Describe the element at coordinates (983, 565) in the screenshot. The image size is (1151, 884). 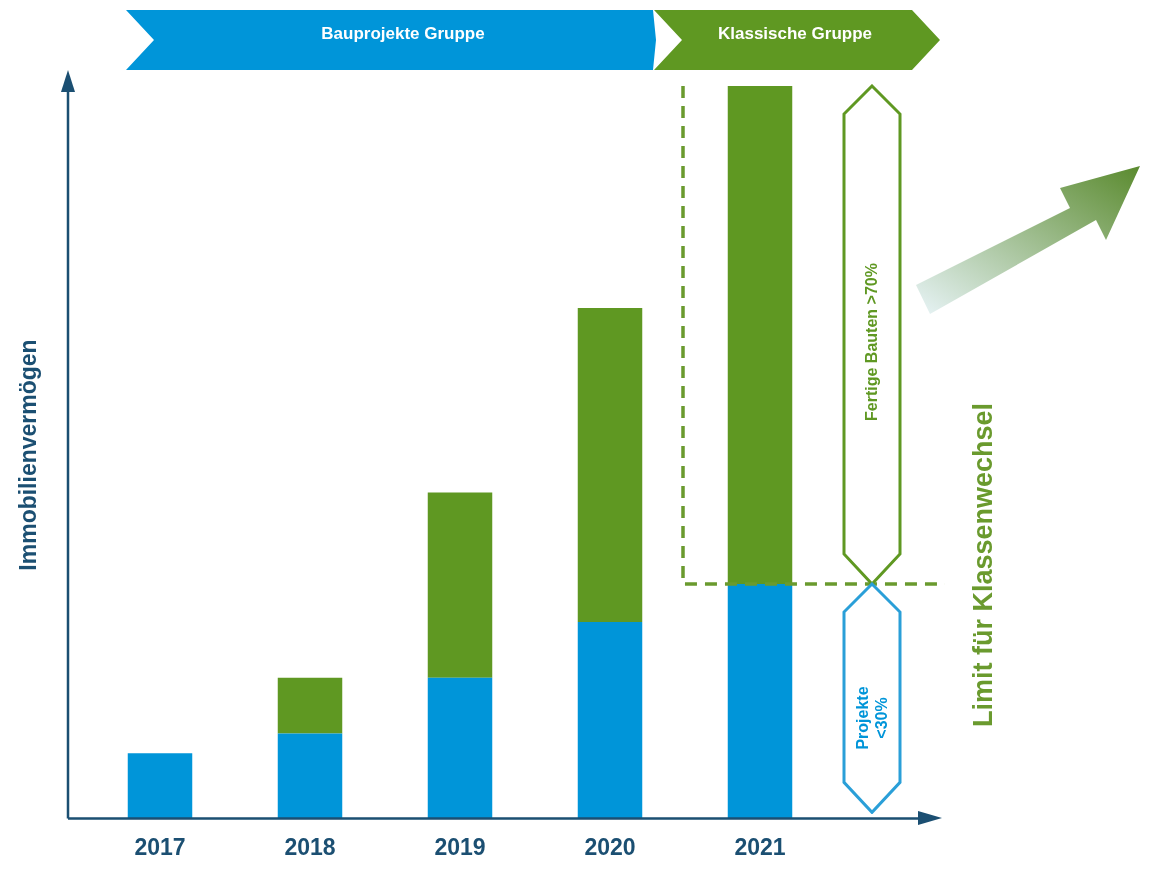
I see `ref-line-label: Limit für Klassenwechsel` at that location.